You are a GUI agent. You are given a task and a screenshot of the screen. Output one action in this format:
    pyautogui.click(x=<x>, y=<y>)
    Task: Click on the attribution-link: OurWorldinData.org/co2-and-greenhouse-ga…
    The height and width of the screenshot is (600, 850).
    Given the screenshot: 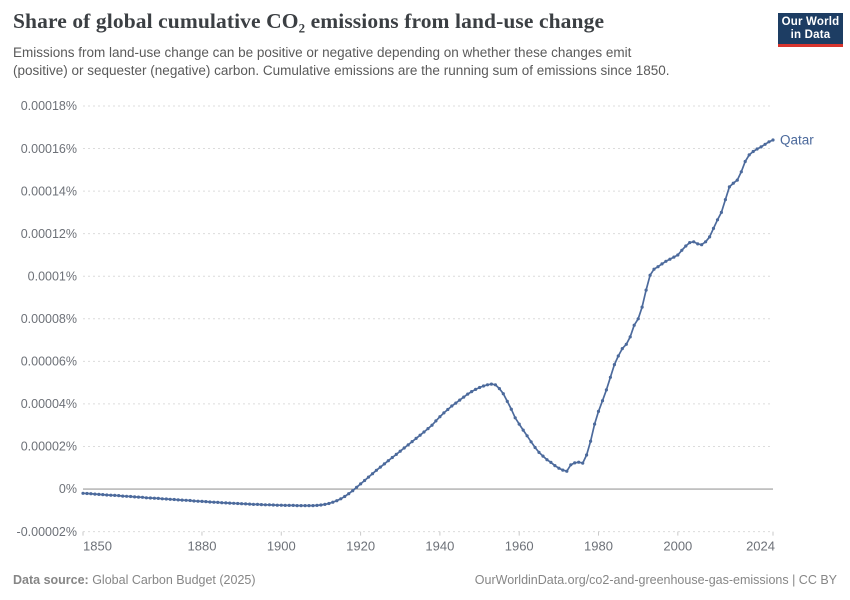 What is the action you would take?
    pyautogui.click(x=655, y=580)
    